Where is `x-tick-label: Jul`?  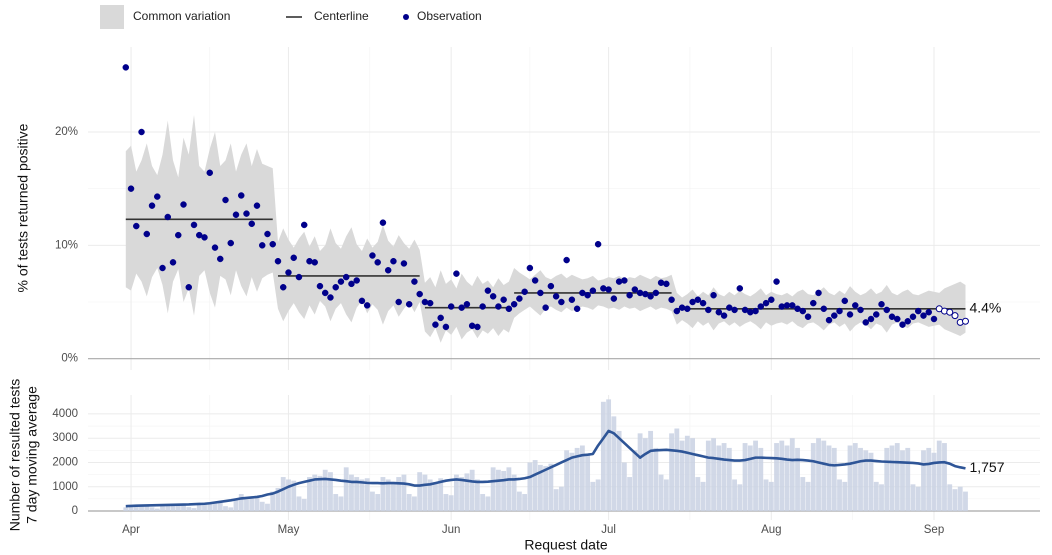
x-tick-label: Jul is located at coordinates (608, 530).